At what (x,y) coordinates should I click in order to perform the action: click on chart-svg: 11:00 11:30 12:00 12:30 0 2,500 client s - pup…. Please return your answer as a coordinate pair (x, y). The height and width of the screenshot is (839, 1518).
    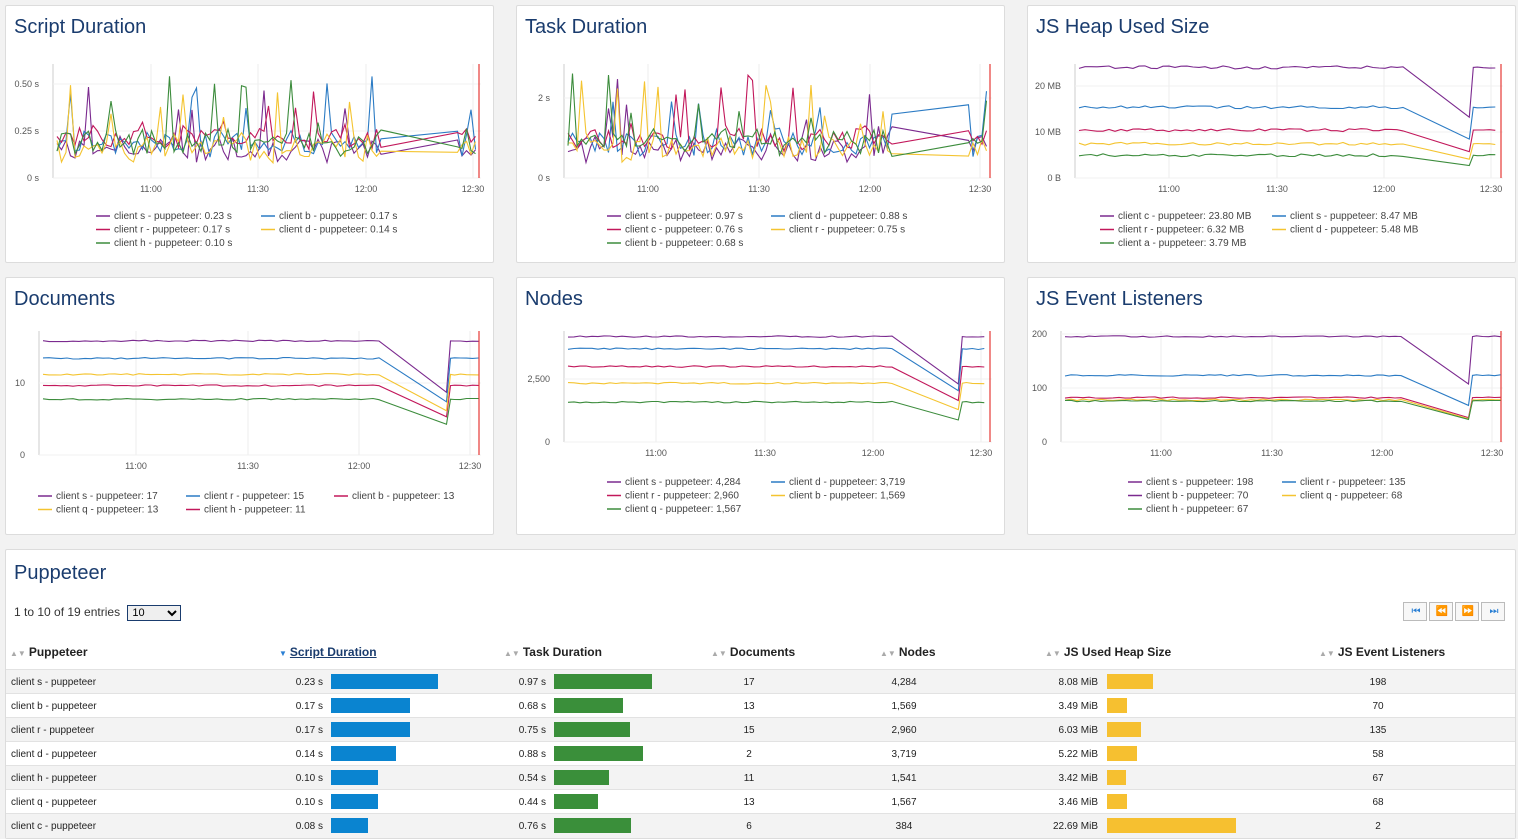
    Looking at the image, I should click on (761, 407).